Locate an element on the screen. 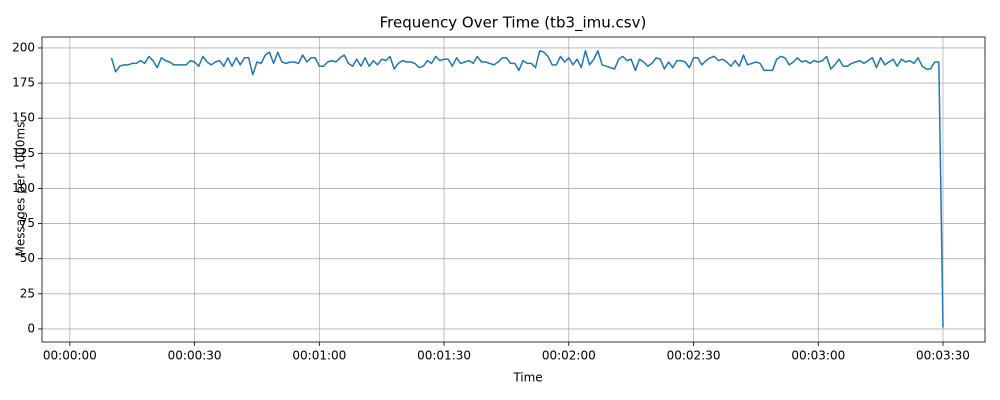  y-tick-label: 200 is located at coordinates (23, 47).